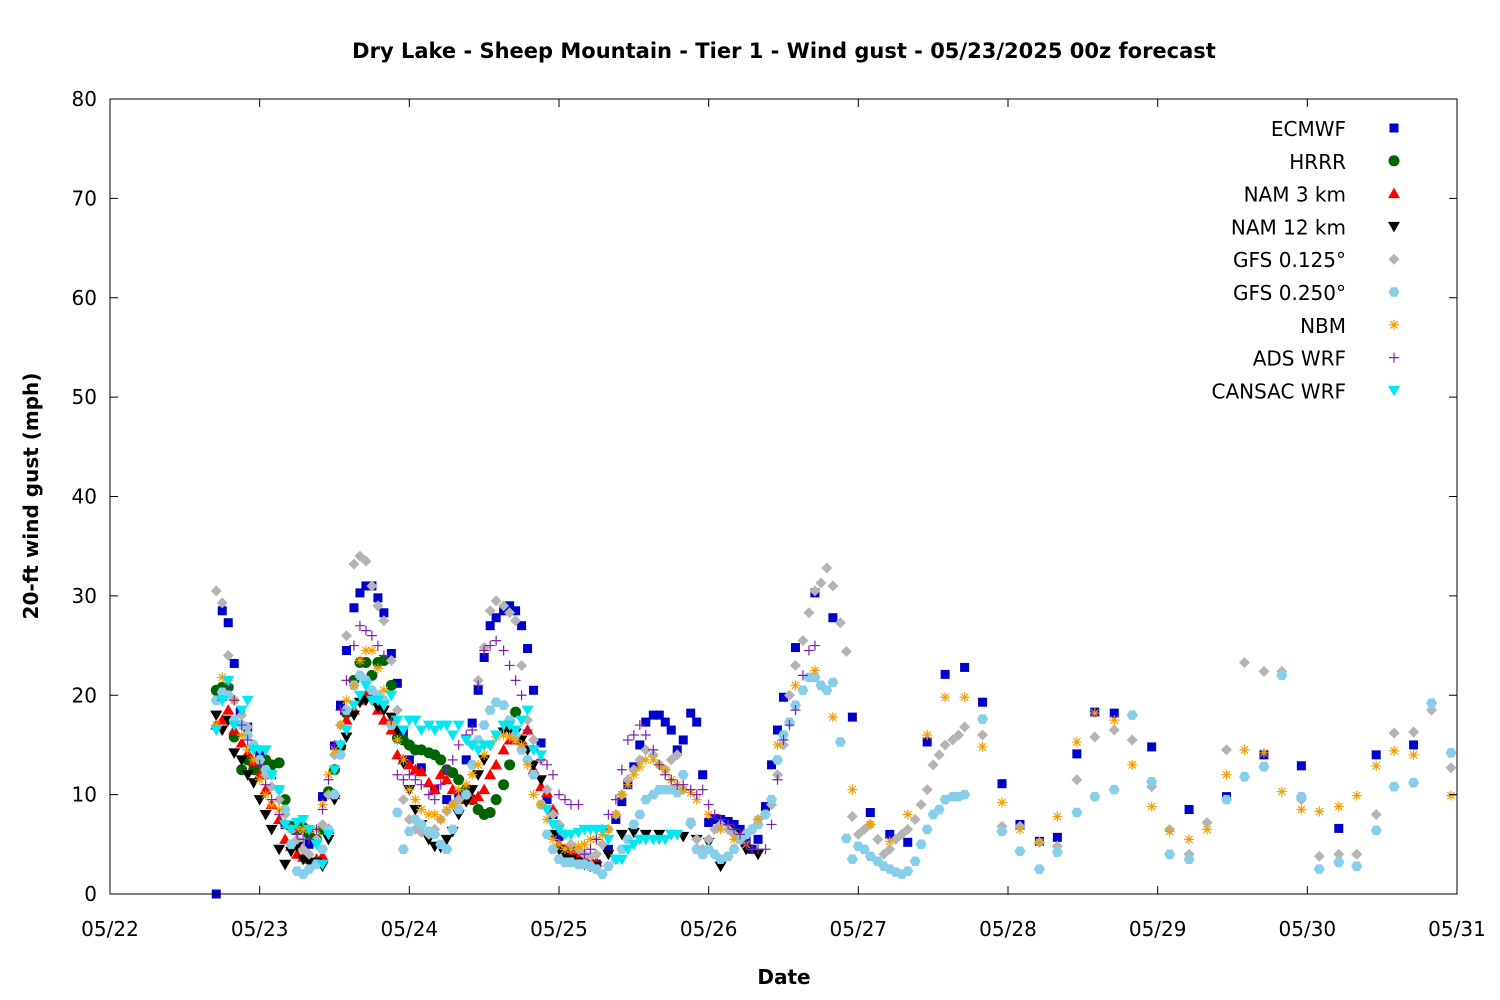 The height and width of the screenshot is (1000, 1500). Describe the element at coordinates (859, 929) in the screenshot. I see `x-tick-label: 05/27` at that location.